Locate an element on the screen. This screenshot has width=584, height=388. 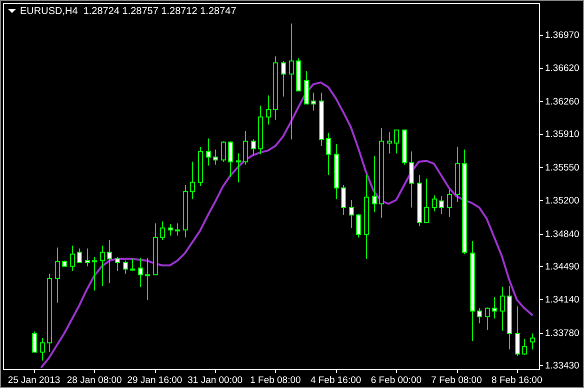
y-tick-label: 1.33430 is located at coordinates (562, 366).